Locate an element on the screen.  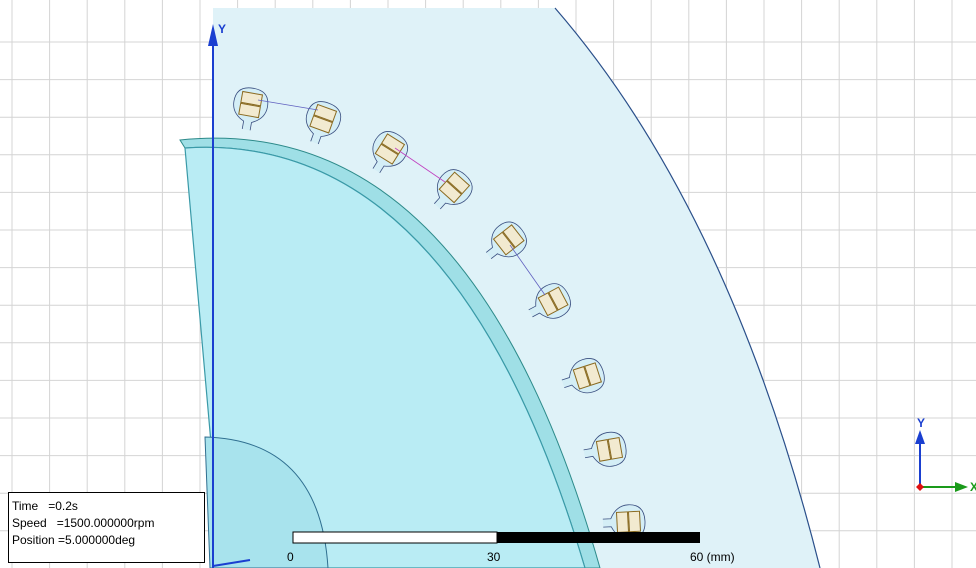
triad-y-label: Y is located at coordinates (921, 423).